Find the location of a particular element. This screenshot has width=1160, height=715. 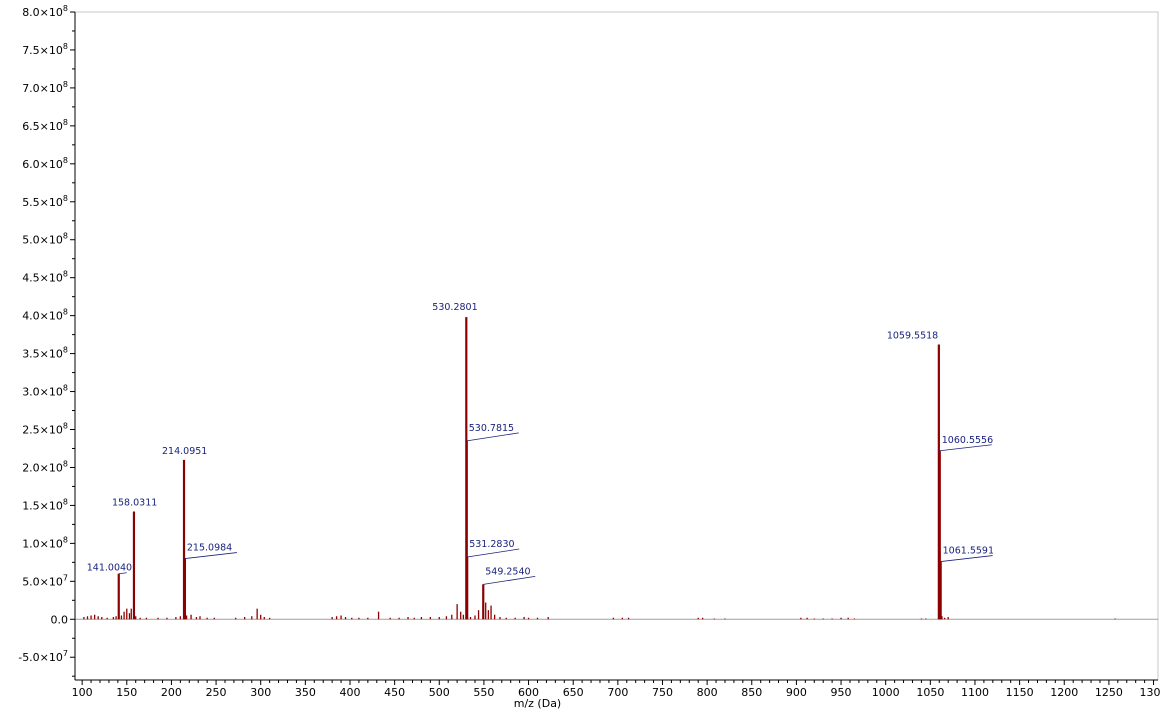

peak-label: 549.2540 is located at coordinates (507, 571).